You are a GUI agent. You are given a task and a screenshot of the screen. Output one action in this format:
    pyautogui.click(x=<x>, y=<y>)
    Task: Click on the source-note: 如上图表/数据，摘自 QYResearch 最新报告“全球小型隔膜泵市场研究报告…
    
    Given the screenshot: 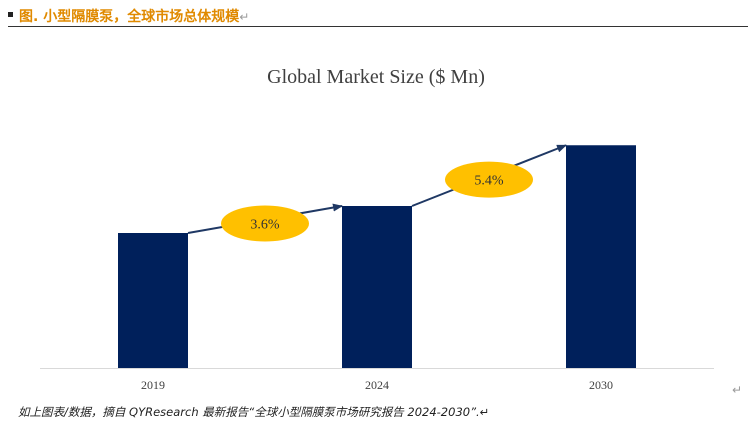 What is the action you would take?
    pyautogui.click(x=254, y=412)
    